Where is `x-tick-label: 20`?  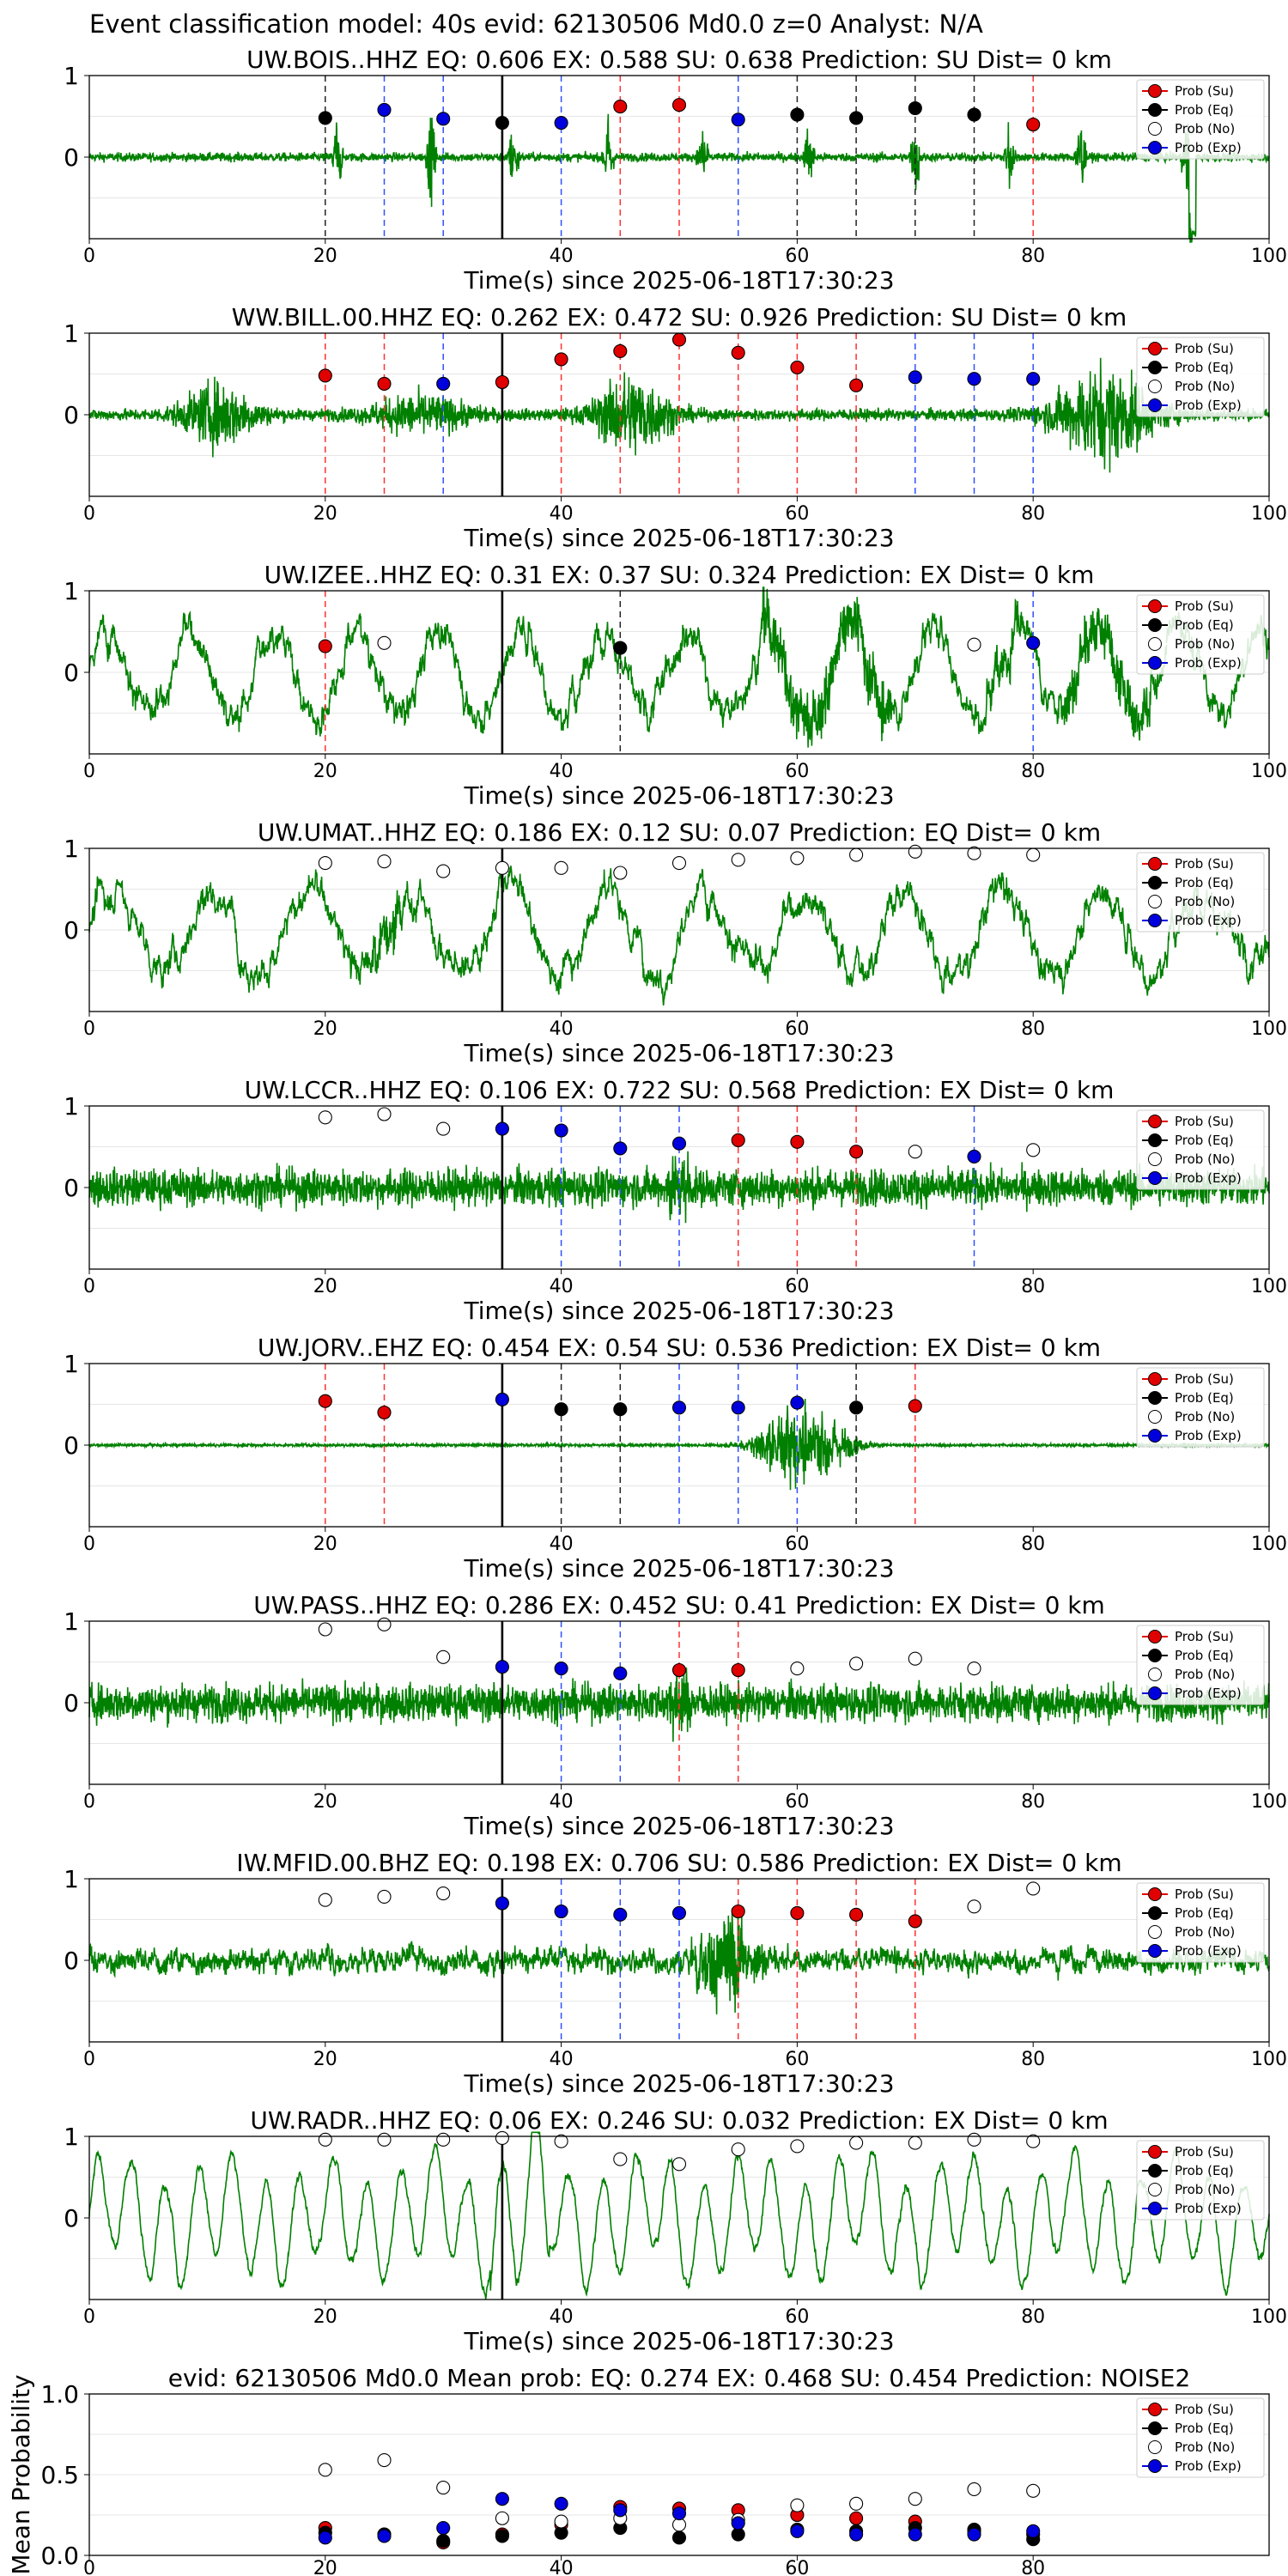
x-tick-label: 20 is located at coordinates (325, 2567).